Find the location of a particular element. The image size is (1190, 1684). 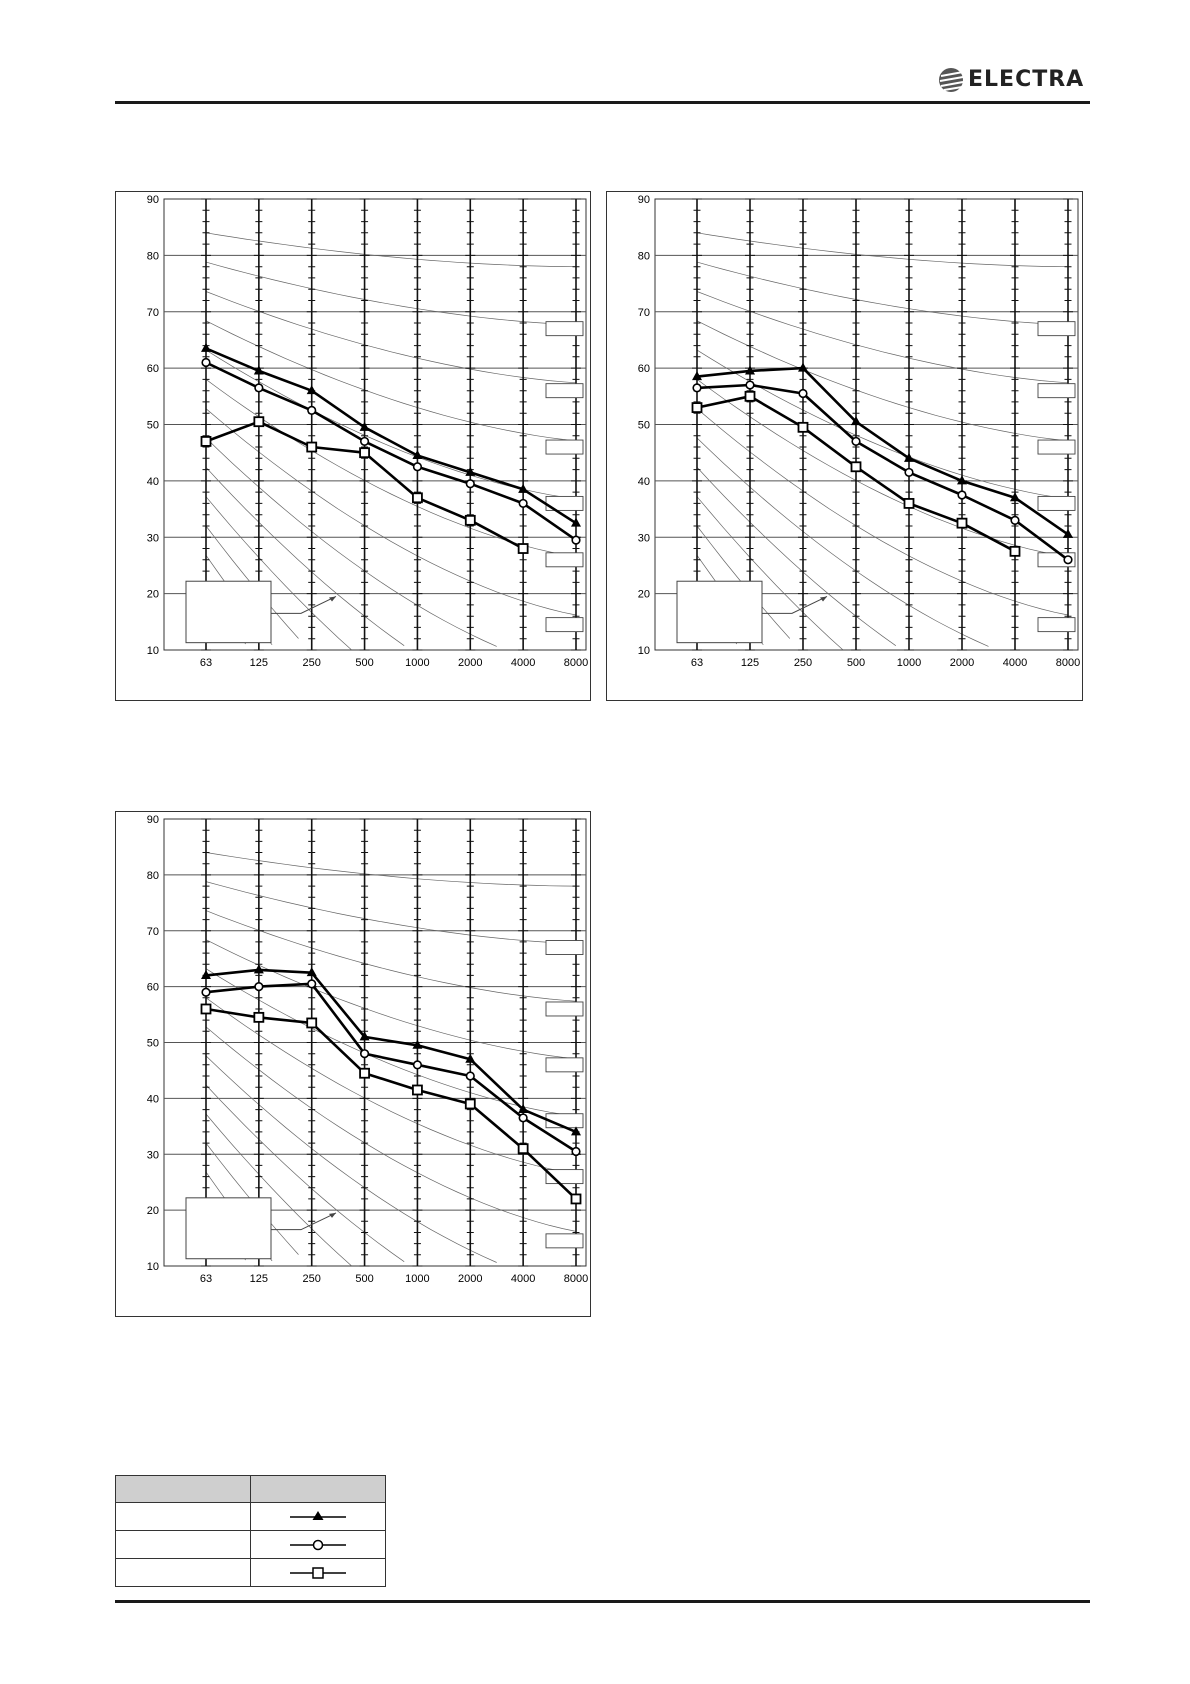

brand-logo: ELECTRA is located at coordinates (1015, 80).